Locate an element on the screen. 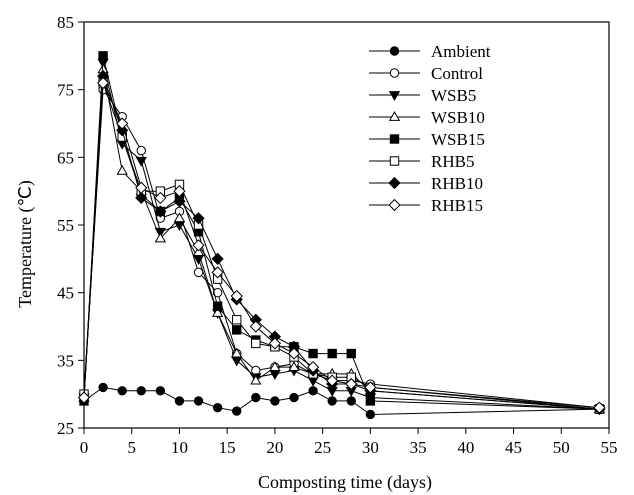 This screenshot has width=634, height=495. y-tick-label: 45 is located at coordinates (65, 293).